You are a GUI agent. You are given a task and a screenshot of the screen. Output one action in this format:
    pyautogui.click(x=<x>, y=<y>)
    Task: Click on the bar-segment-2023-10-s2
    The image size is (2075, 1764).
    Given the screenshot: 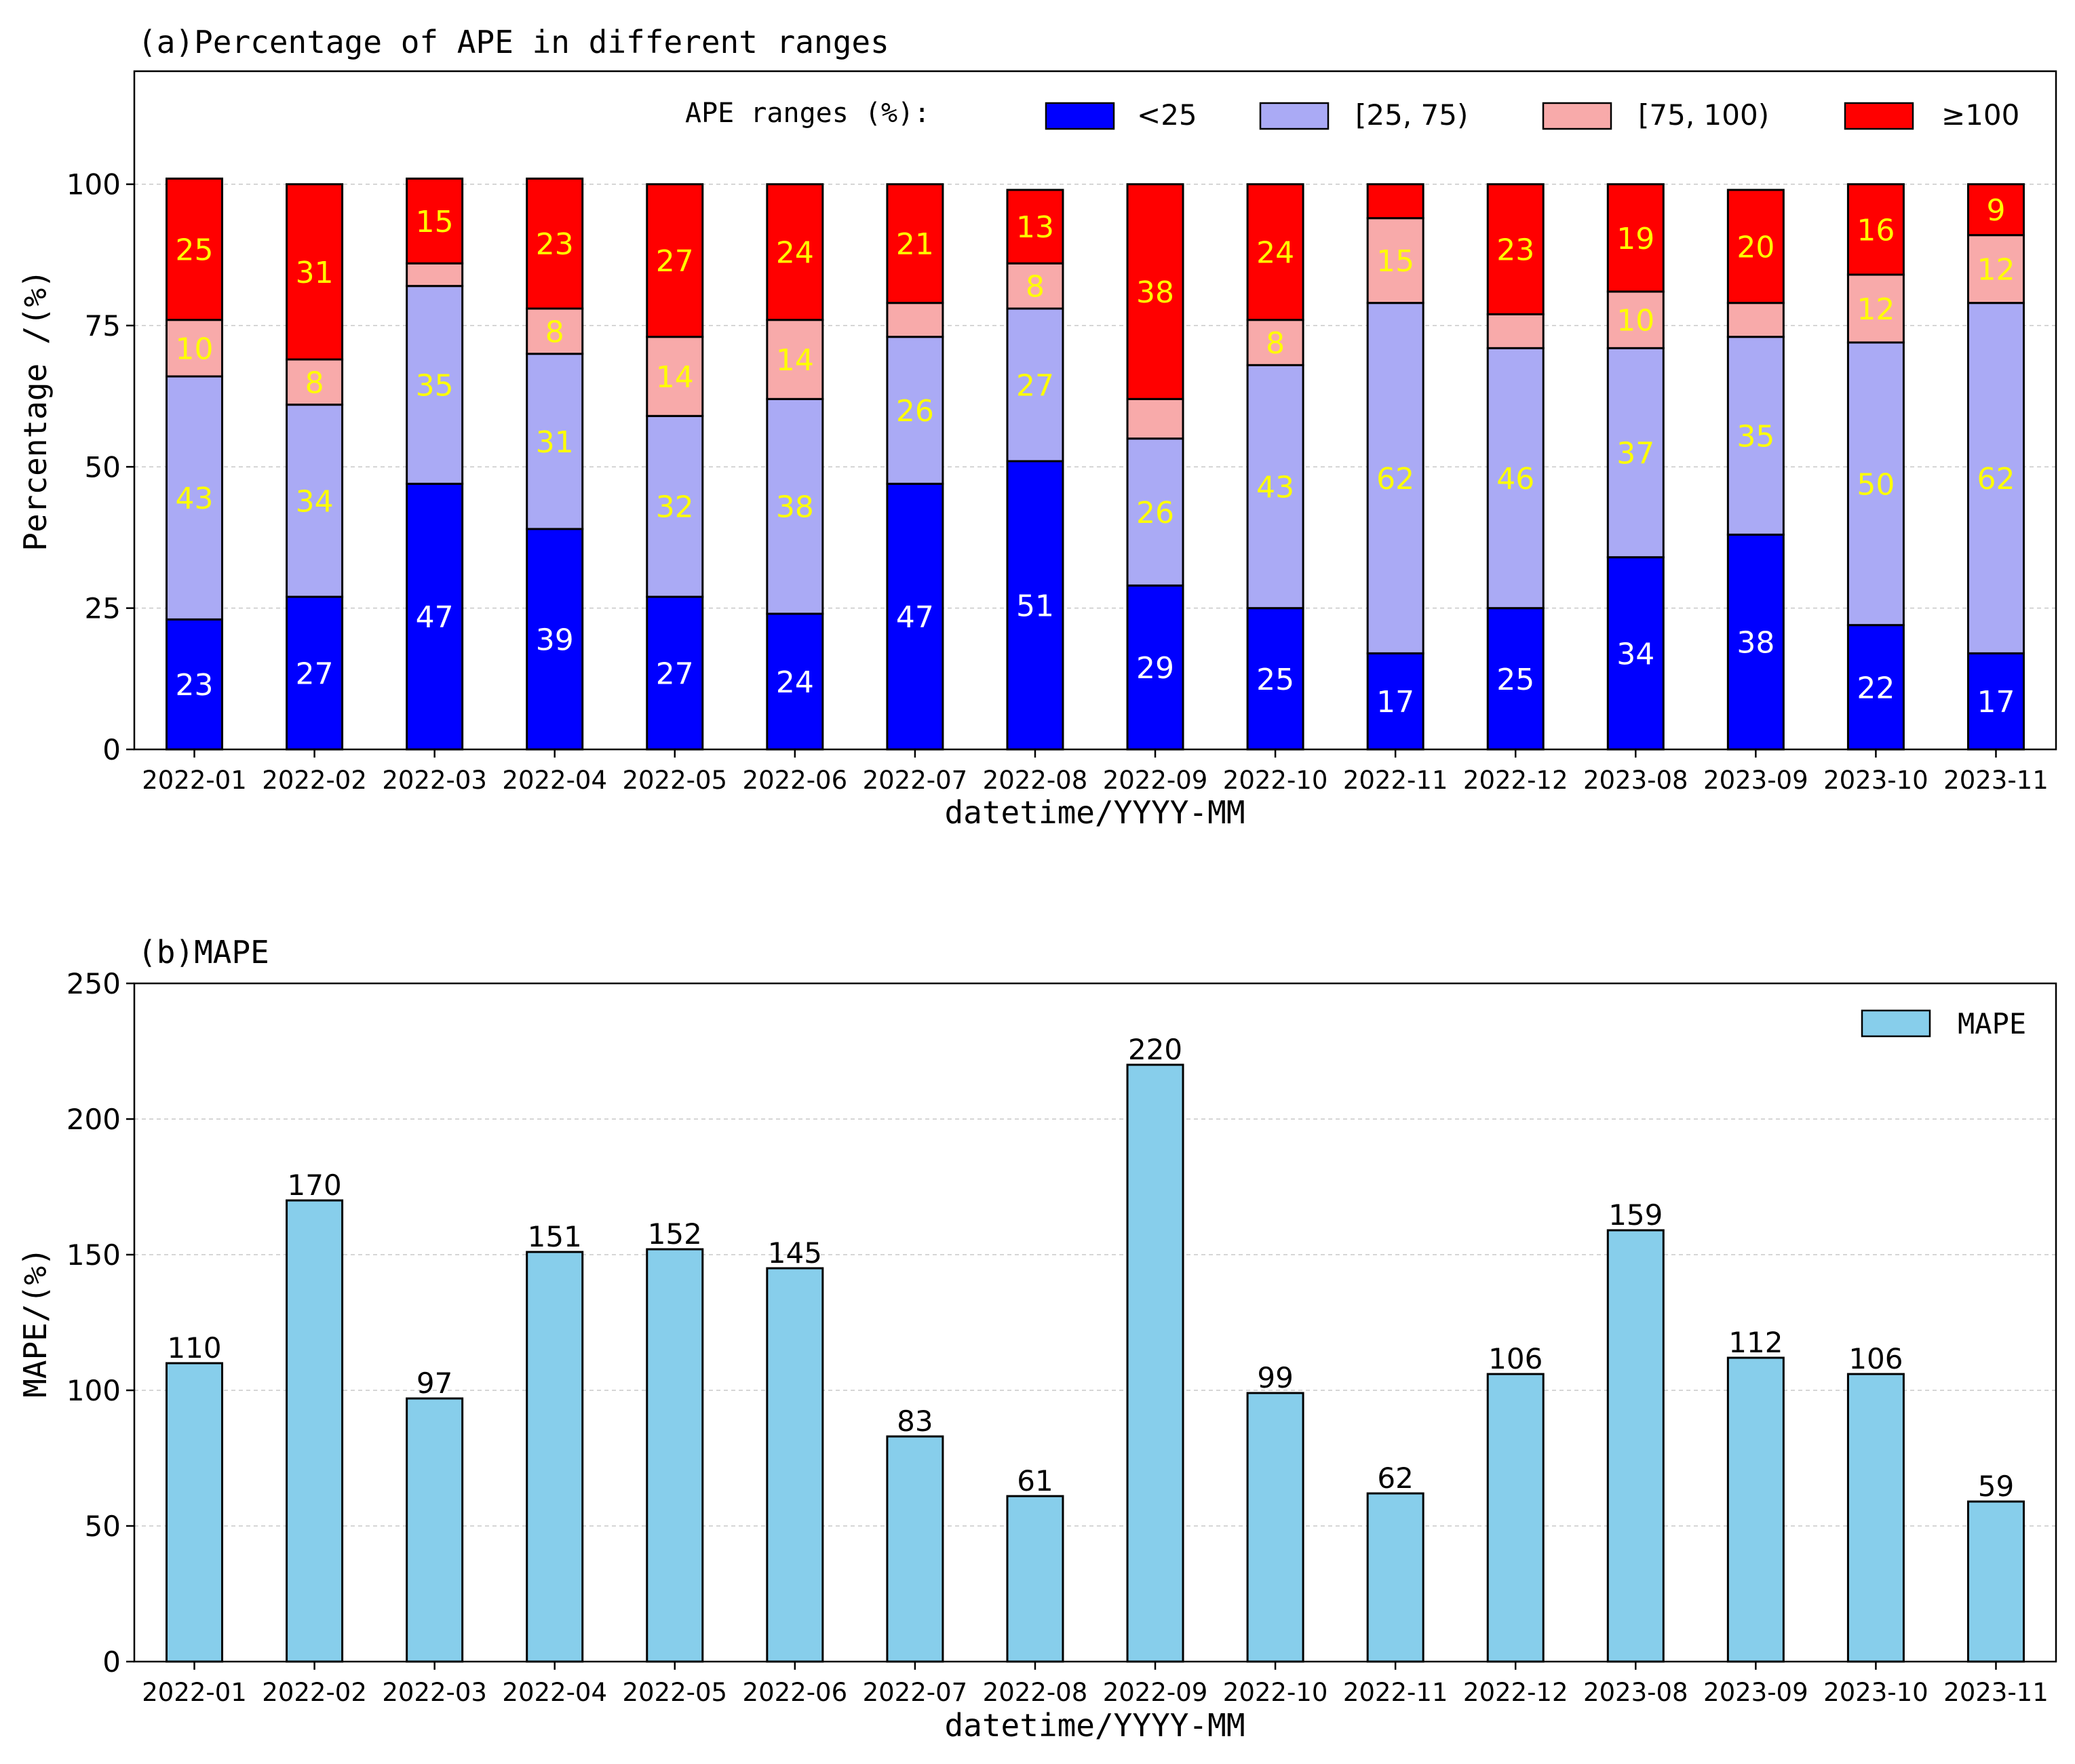 What is the action you would take?
    pyautogui.click(x=1875, y=308)
    